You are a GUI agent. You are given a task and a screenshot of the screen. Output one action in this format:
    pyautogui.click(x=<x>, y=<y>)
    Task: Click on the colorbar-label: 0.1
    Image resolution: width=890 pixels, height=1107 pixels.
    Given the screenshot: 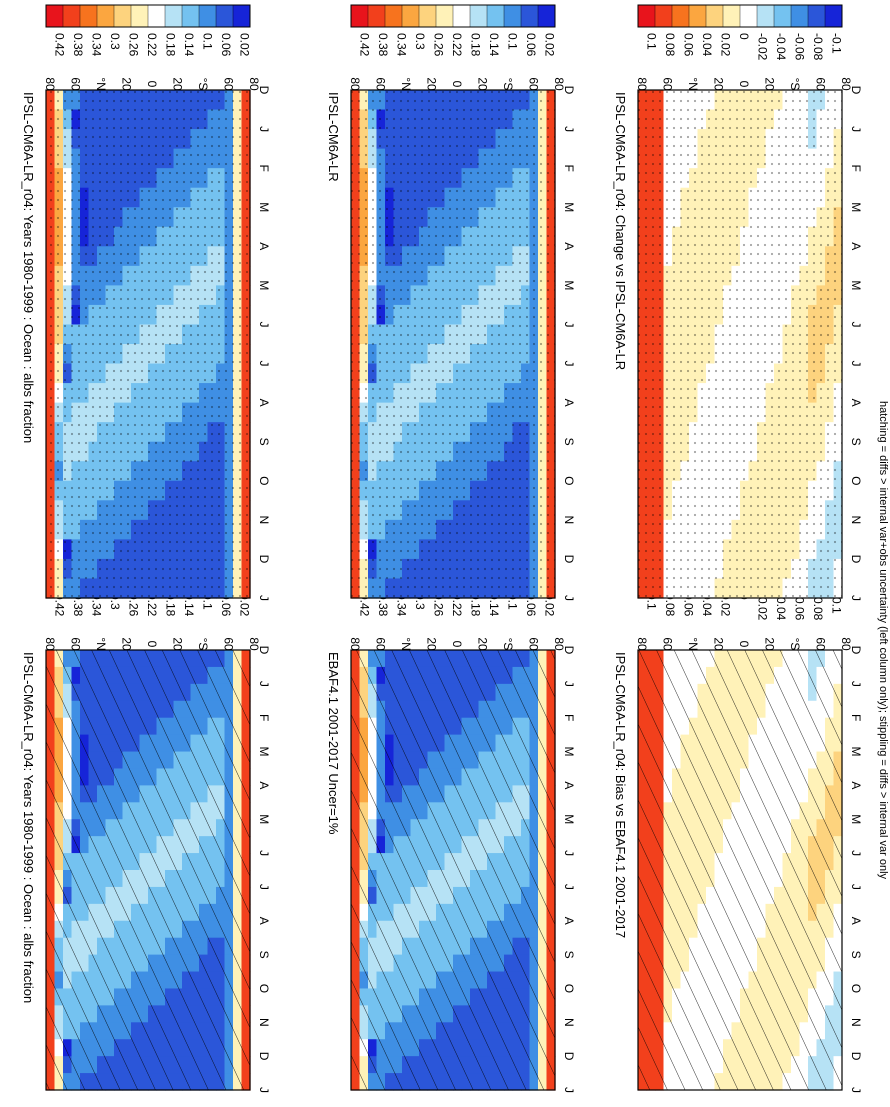 What is the action you would take?
    pyautogui.click(x=651, y=41)
    